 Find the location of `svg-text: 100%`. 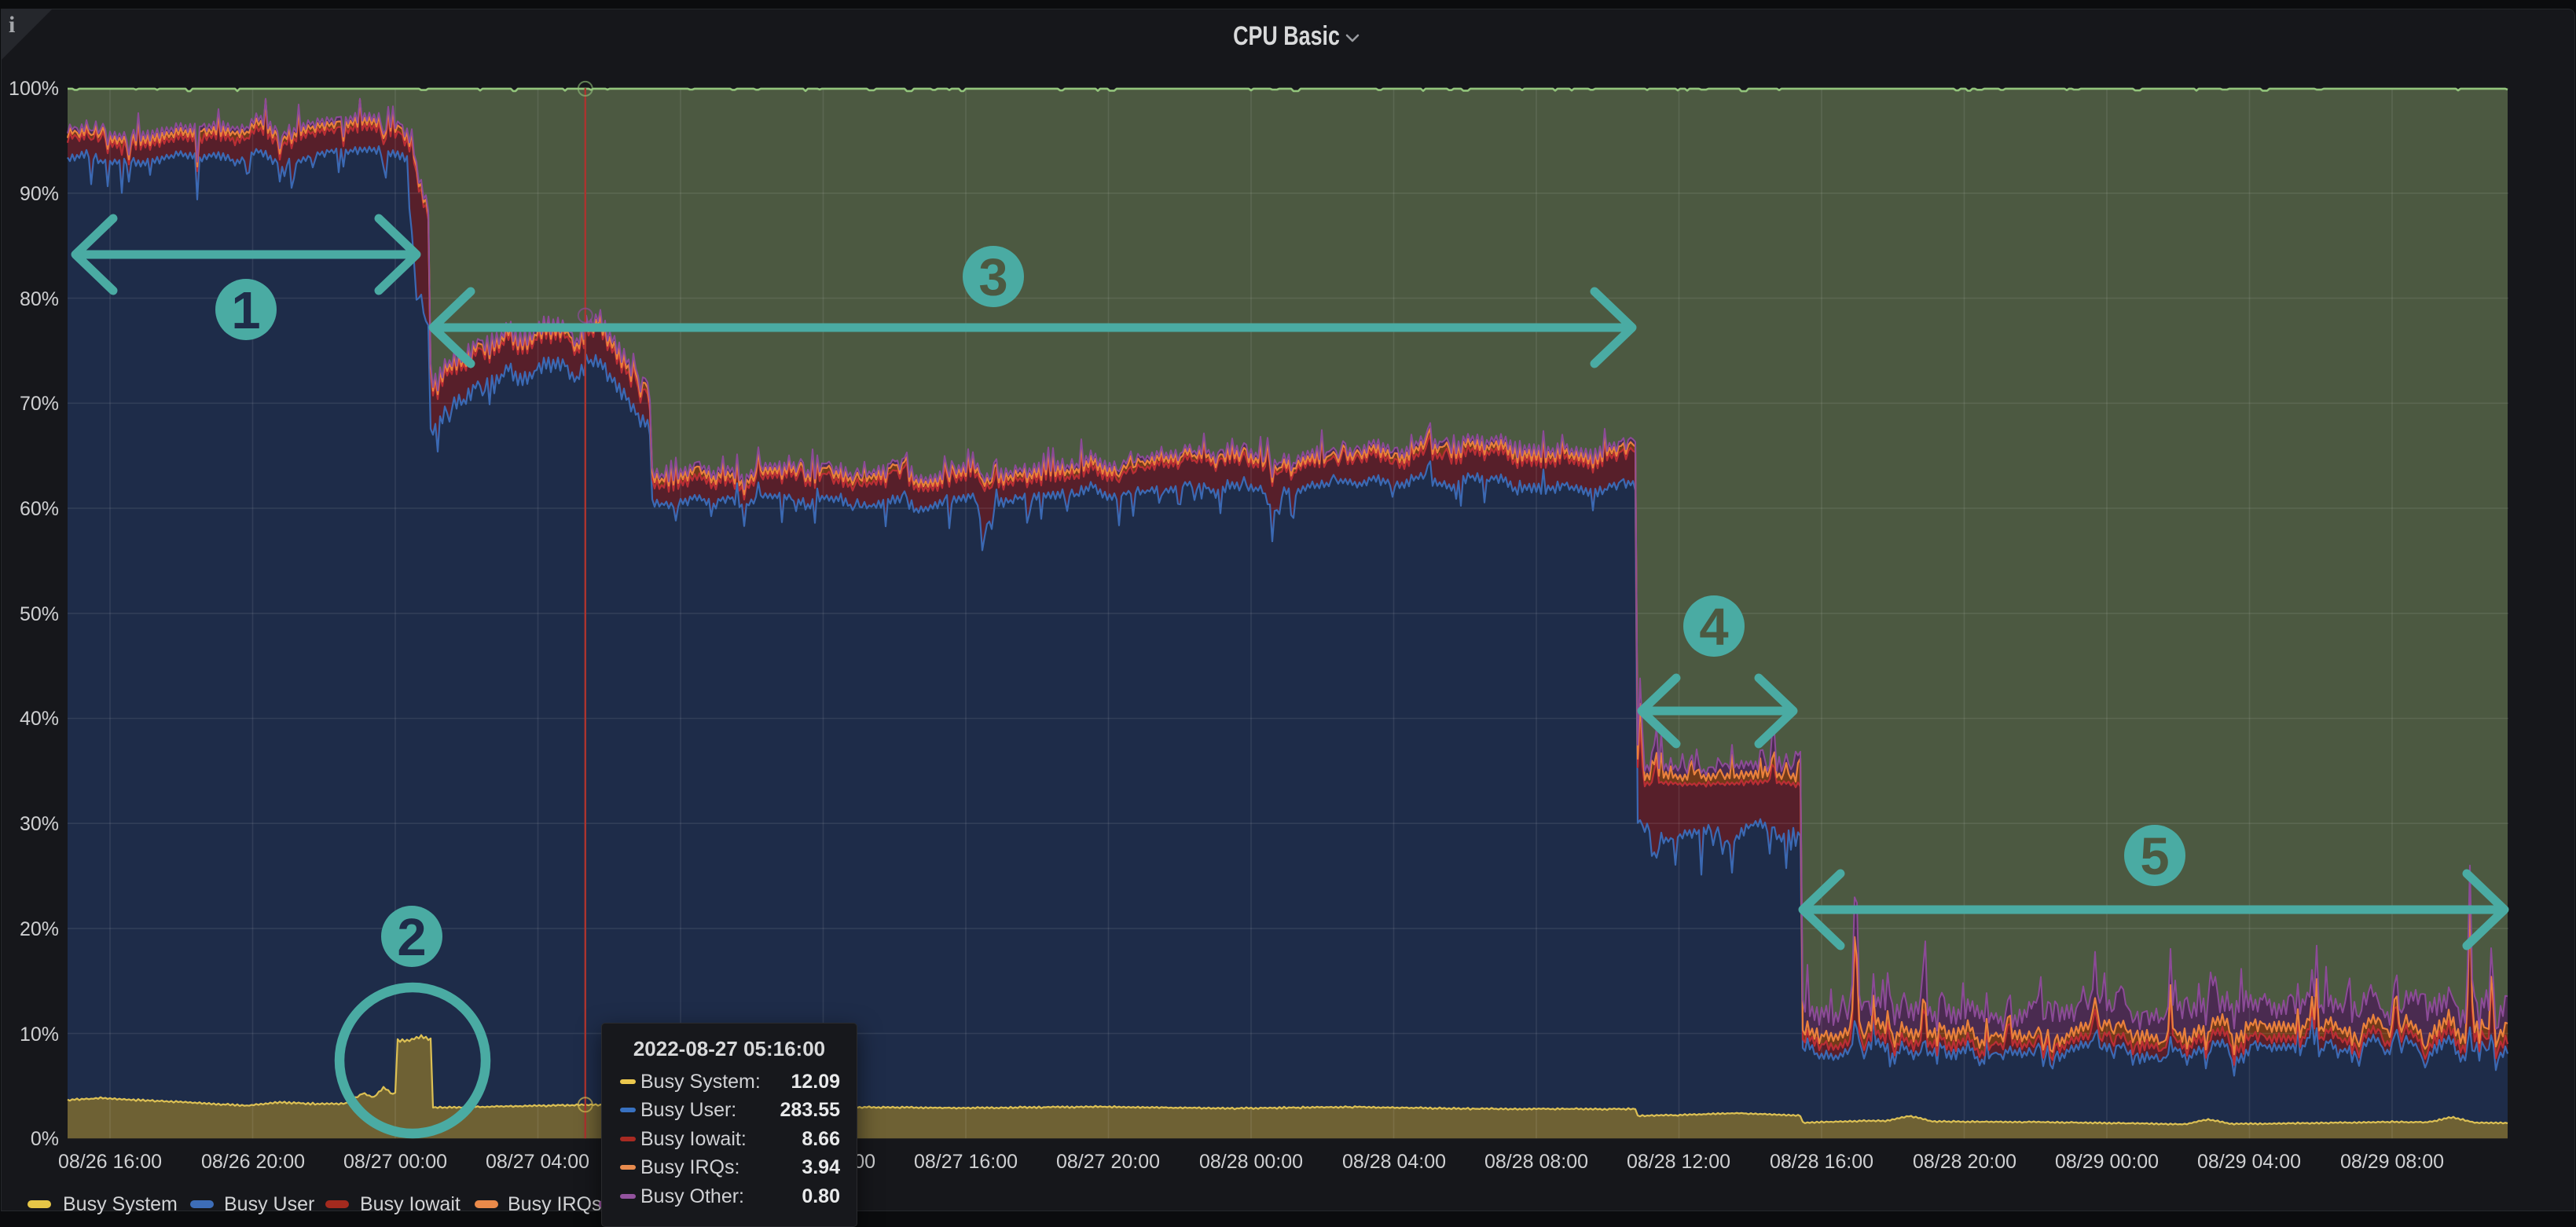

svg-text: 100% is located at coordinates (34, 89).